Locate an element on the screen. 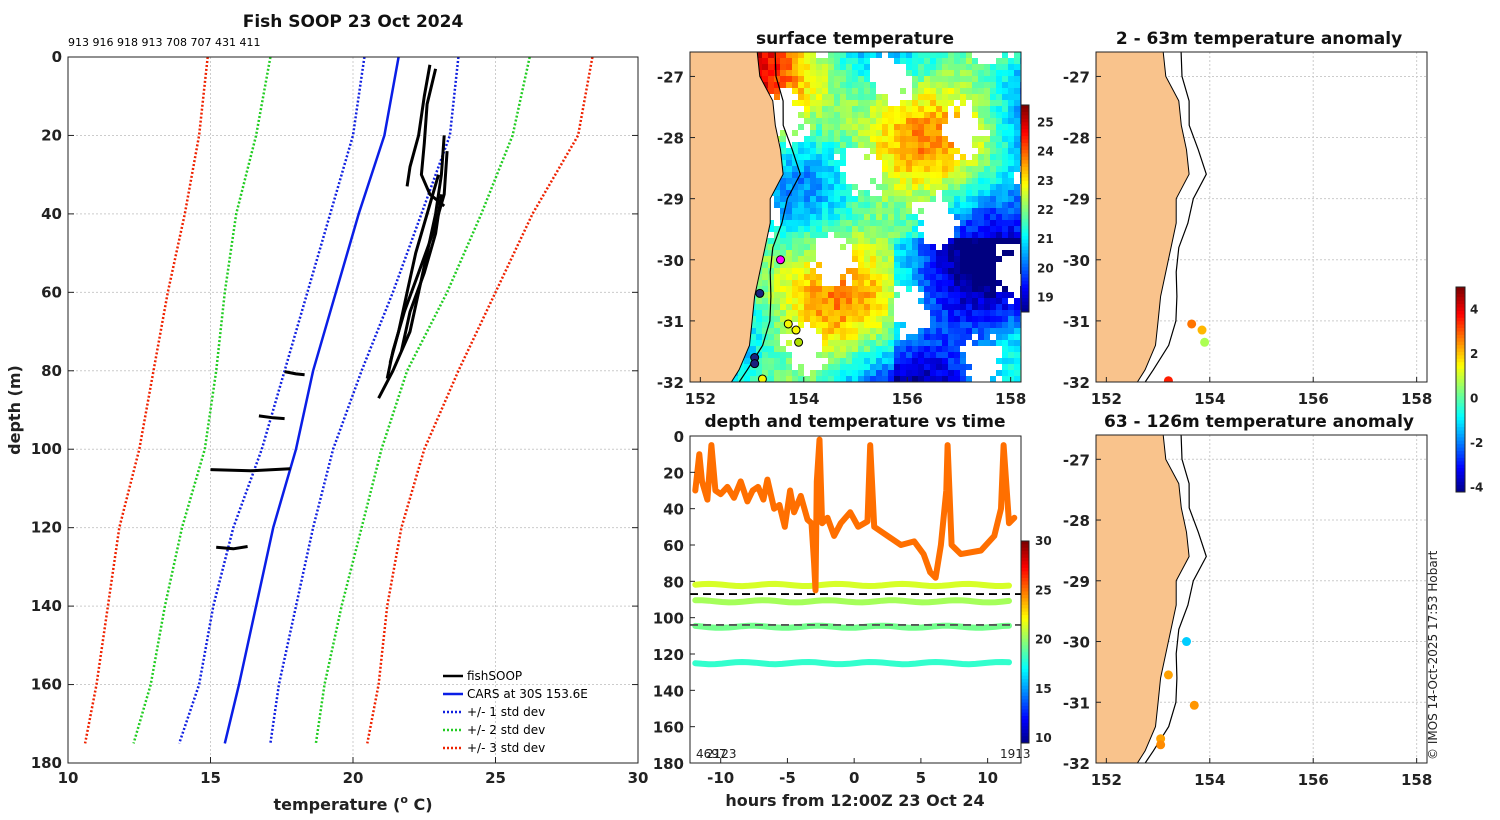  y-tick-label: 80 is located at coordinates (51, 371).